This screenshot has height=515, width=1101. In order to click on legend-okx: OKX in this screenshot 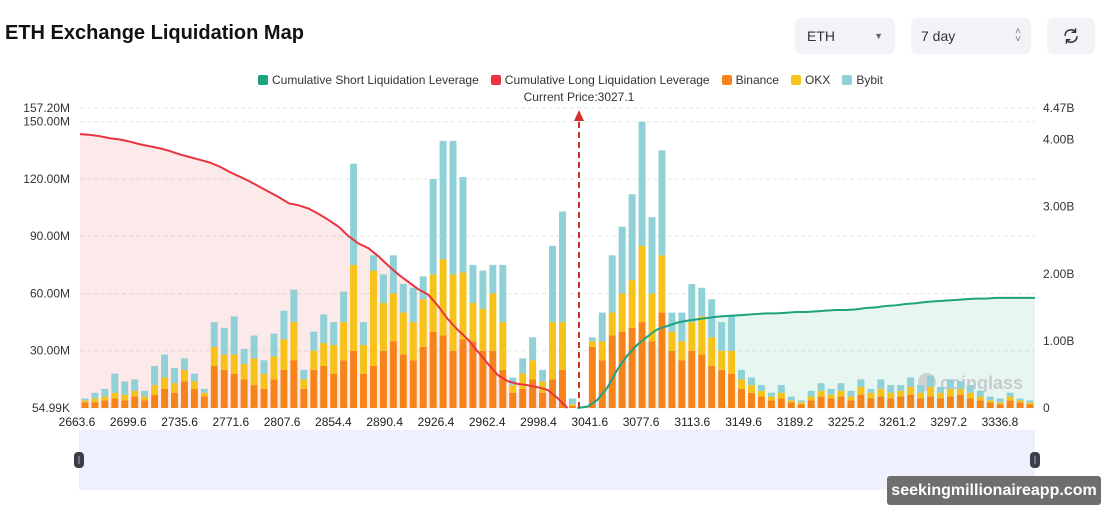, I will do `click(810, 80)`.